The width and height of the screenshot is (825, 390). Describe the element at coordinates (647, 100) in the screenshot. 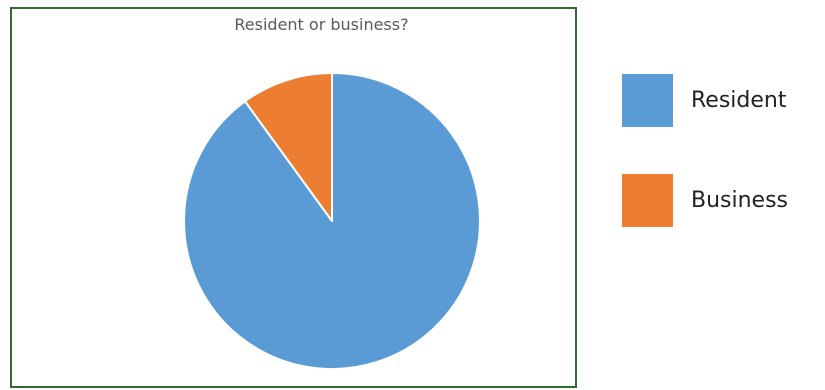

I see `legend-swatch-resident` at that location.